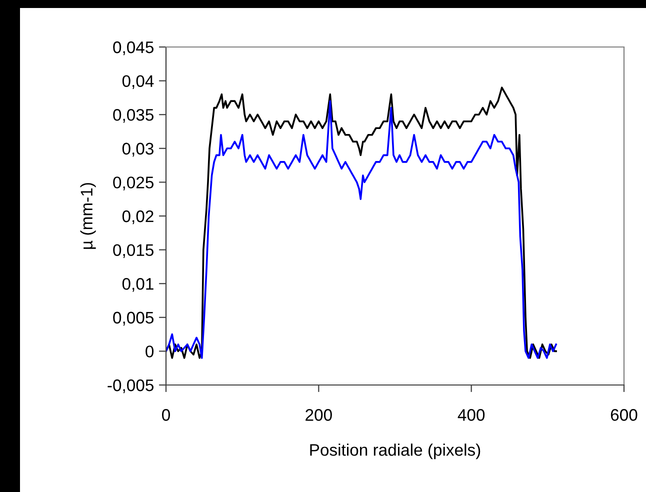 This screenshot has height=492, width=646. Describe the element at coordinates (471, 415) in the screenshot. I see `x-tick-label: 400` at that location.